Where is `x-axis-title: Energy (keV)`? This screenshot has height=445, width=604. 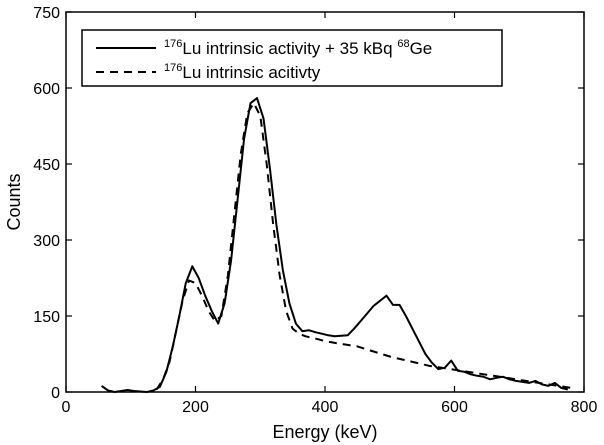 x-axis-title: Energy (keV) is located at coordinates (324, 432).